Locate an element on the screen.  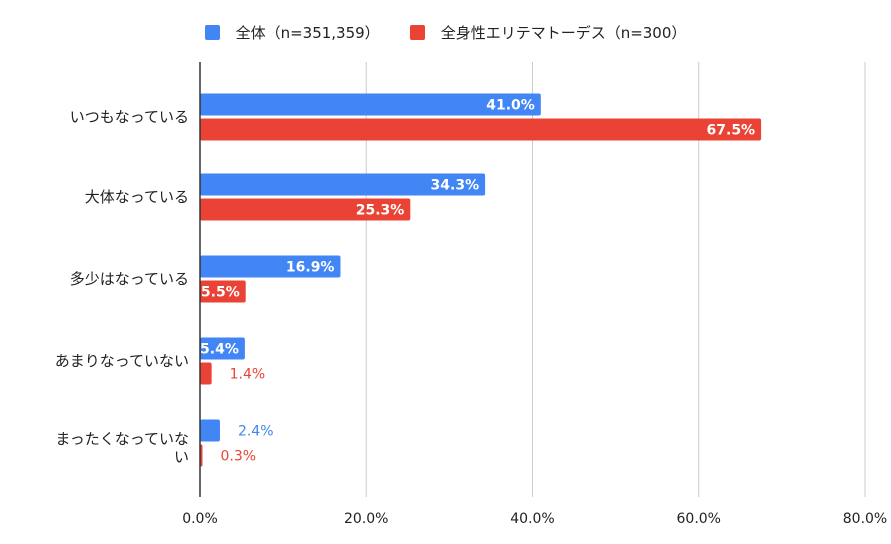
legend: 全体（n=351,359） 全身性エリテマトーデス（n=300） is located at coordinates (445, 32).